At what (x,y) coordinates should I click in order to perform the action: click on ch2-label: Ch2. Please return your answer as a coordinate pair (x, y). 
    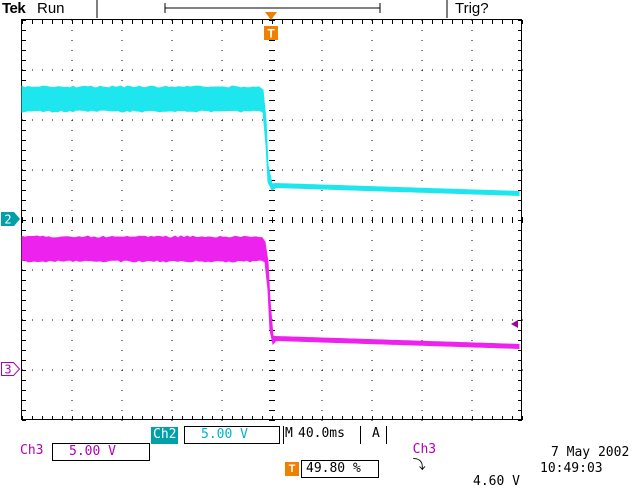
    Looking at the image, I should click on (165, 435).